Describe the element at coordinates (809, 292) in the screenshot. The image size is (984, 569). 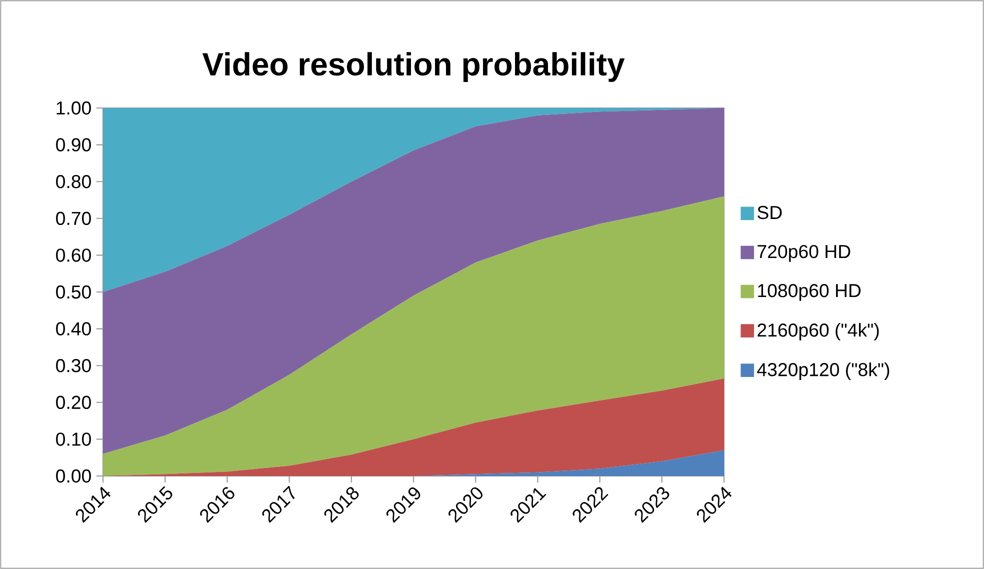
I see `legend-label: 1080p60 HD` at that location.